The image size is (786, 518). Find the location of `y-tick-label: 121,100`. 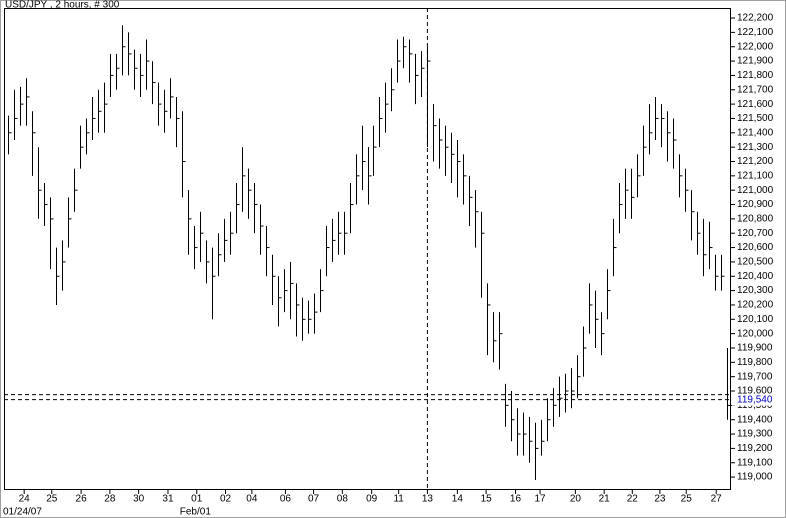

y-tick-label: 121,100 is located at coordinates (755, 175).